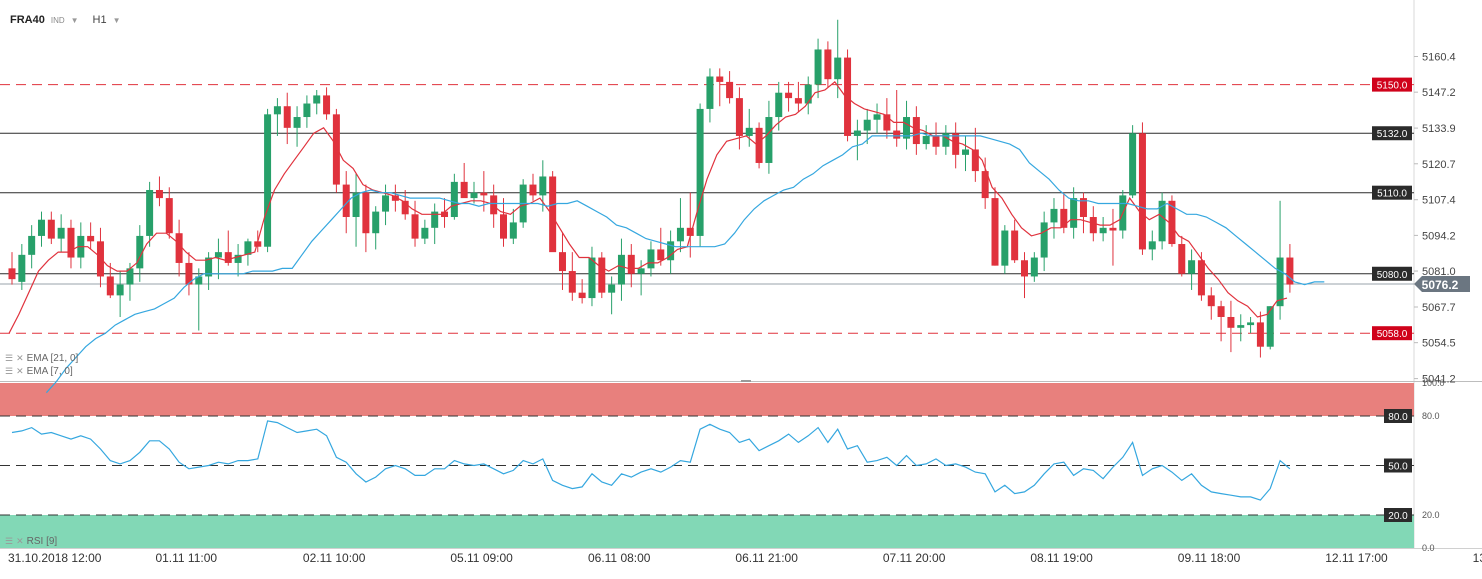 This screenshot has width=1482, height=579. Describe the element at coordinates (1477, 558) in the screenshot. I see `time-tick-label: 13.11 16:00` at that location.